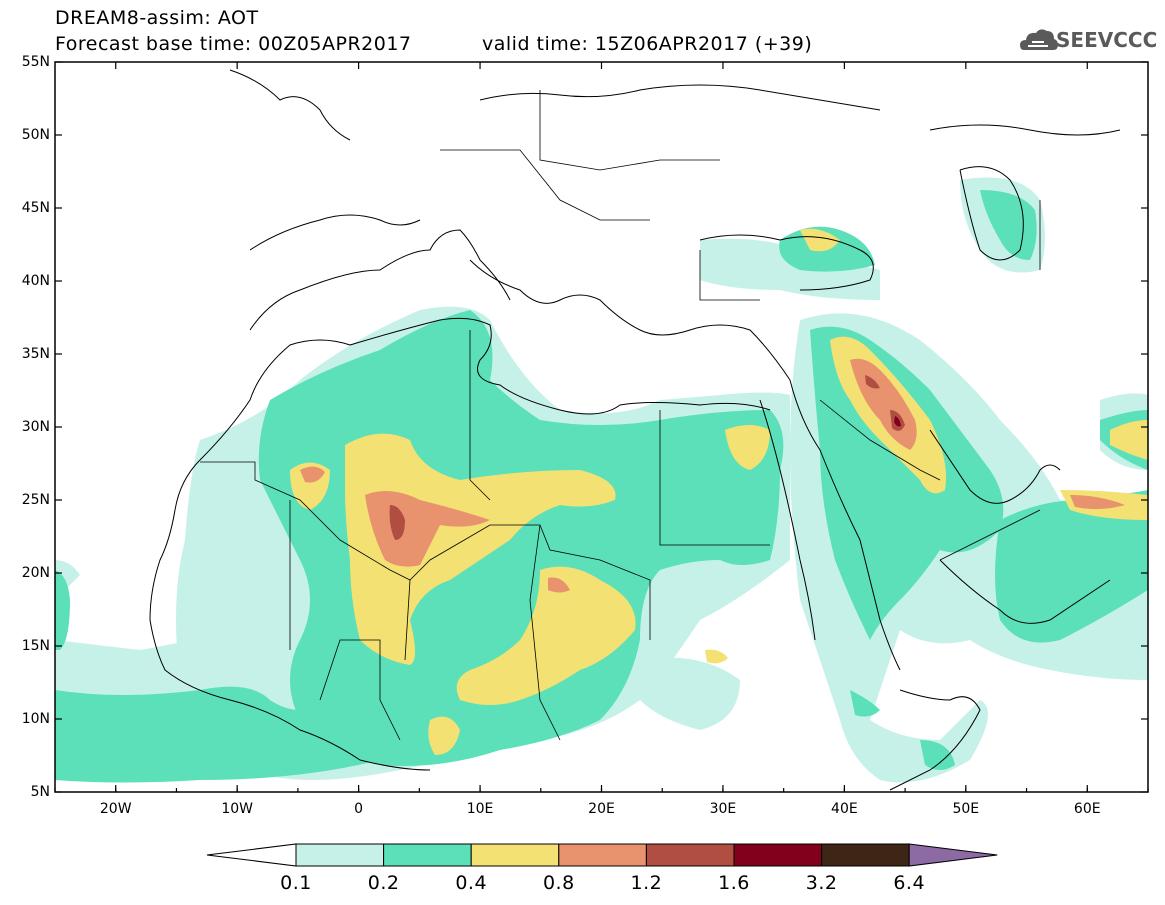 The height and width of the screenshot is (905, 1165). Describe the element at coordinates (35, 646) in the screenshot. I see `lat-label: 15N` at that location.